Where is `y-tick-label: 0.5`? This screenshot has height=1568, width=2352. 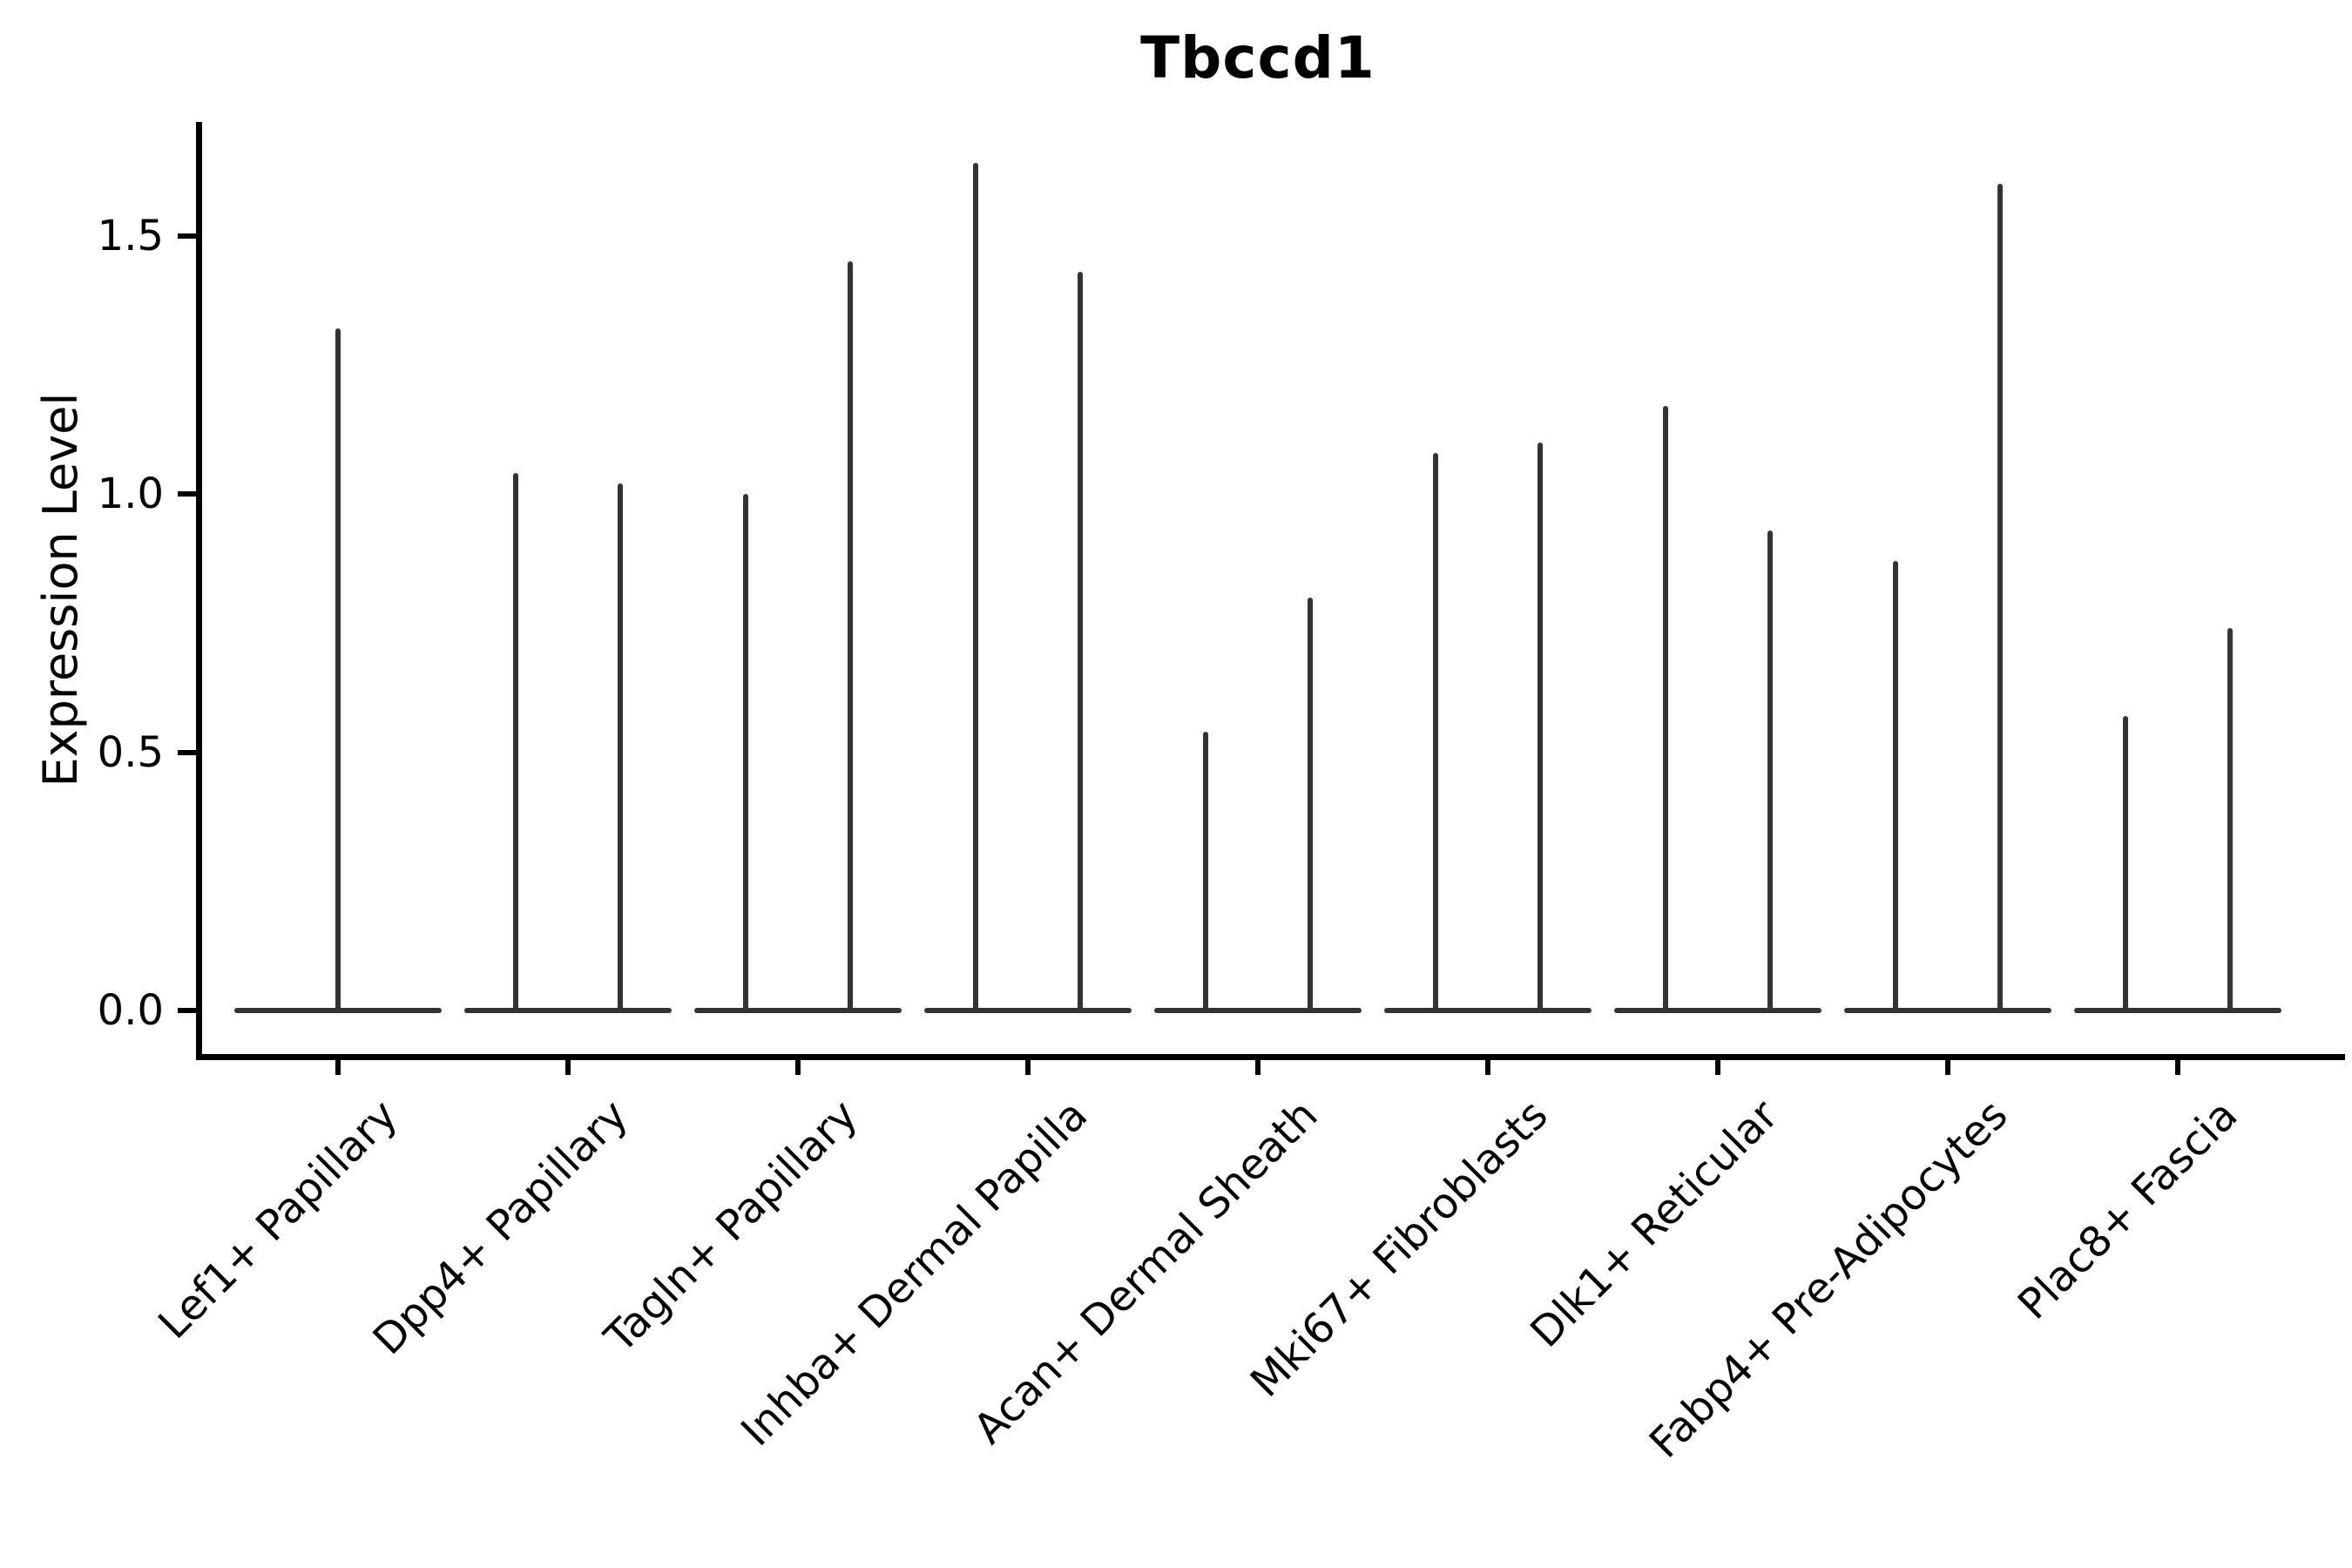 y-tick-label: 0.5 is located at coordinates (130, 752).